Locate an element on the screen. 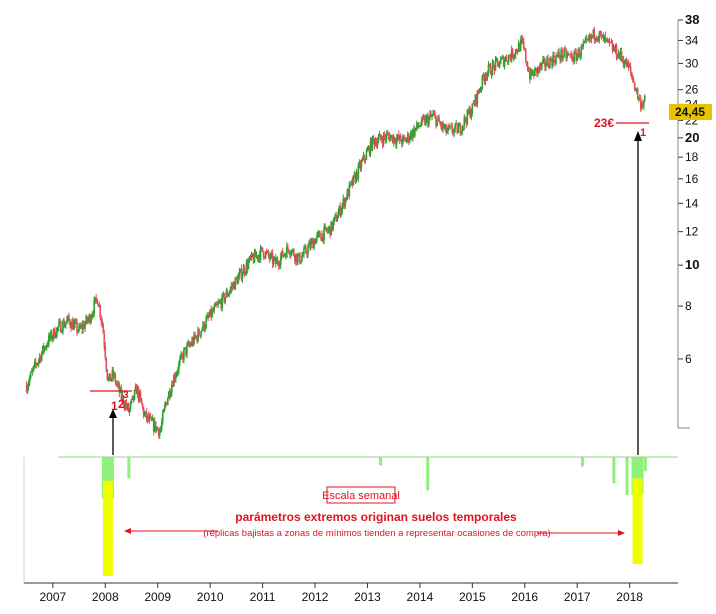  y-tick-label: 6 is located at coordinates (688, 359).